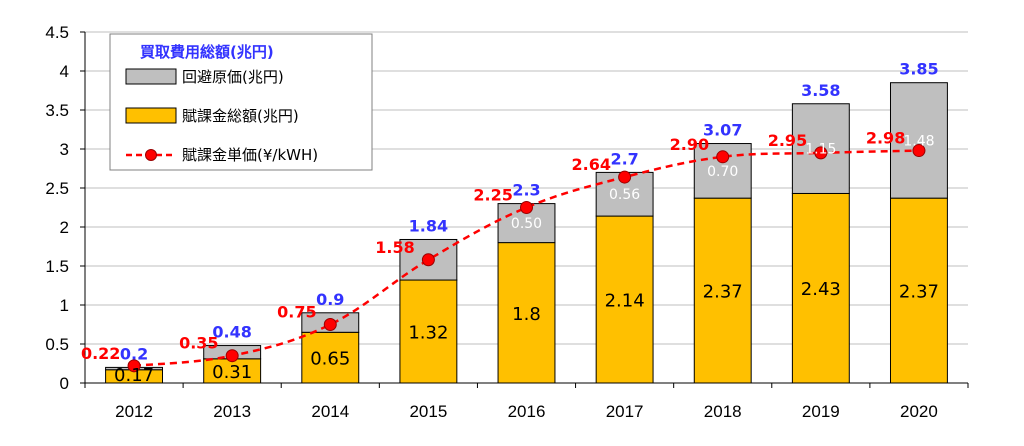  Describe the element at coordinates (64, 383) in the screenshot. I see `y-tick-label: 0` at that location.